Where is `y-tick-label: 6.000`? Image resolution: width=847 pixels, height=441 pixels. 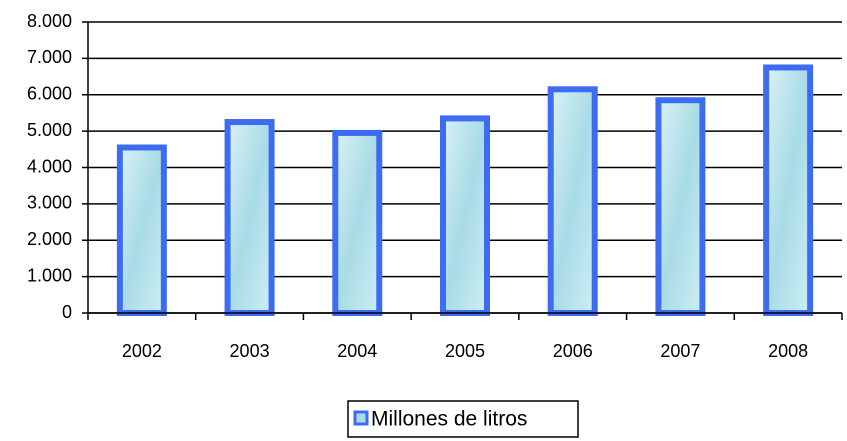 y-tick-label: 6.000 is located at coordinates (49, 94).